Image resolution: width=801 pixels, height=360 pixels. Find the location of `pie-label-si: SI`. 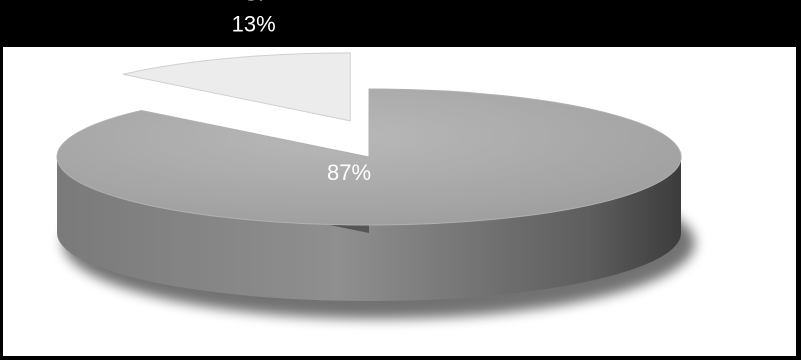

pie-label-si: SI is located at coordinates (253, 2).